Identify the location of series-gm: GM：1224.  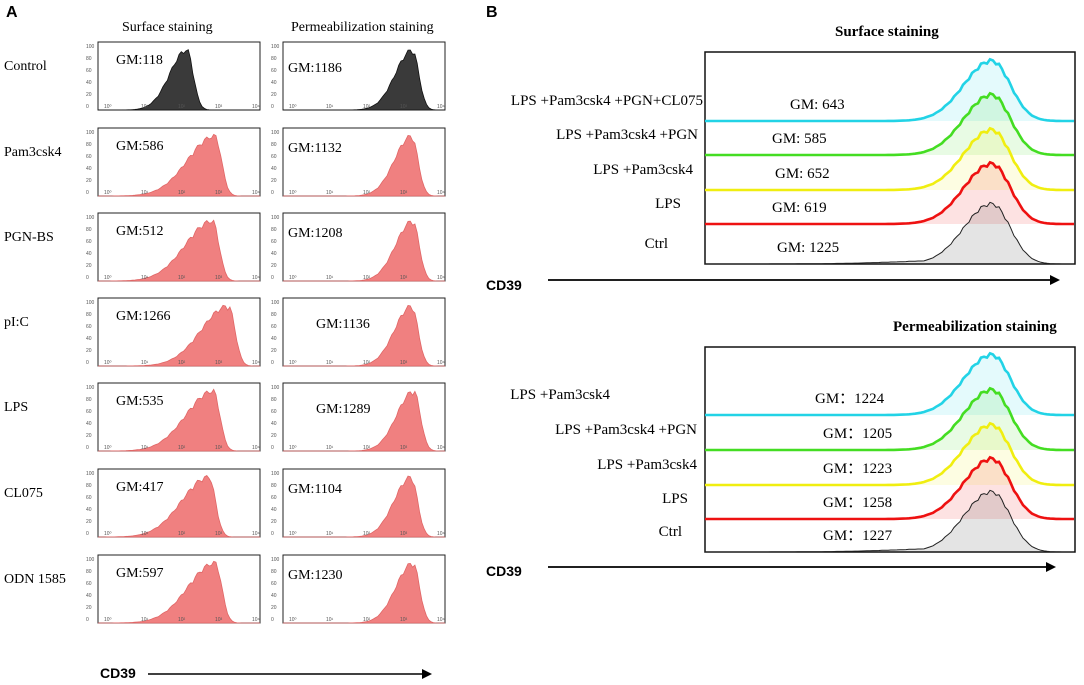
(850, 399).